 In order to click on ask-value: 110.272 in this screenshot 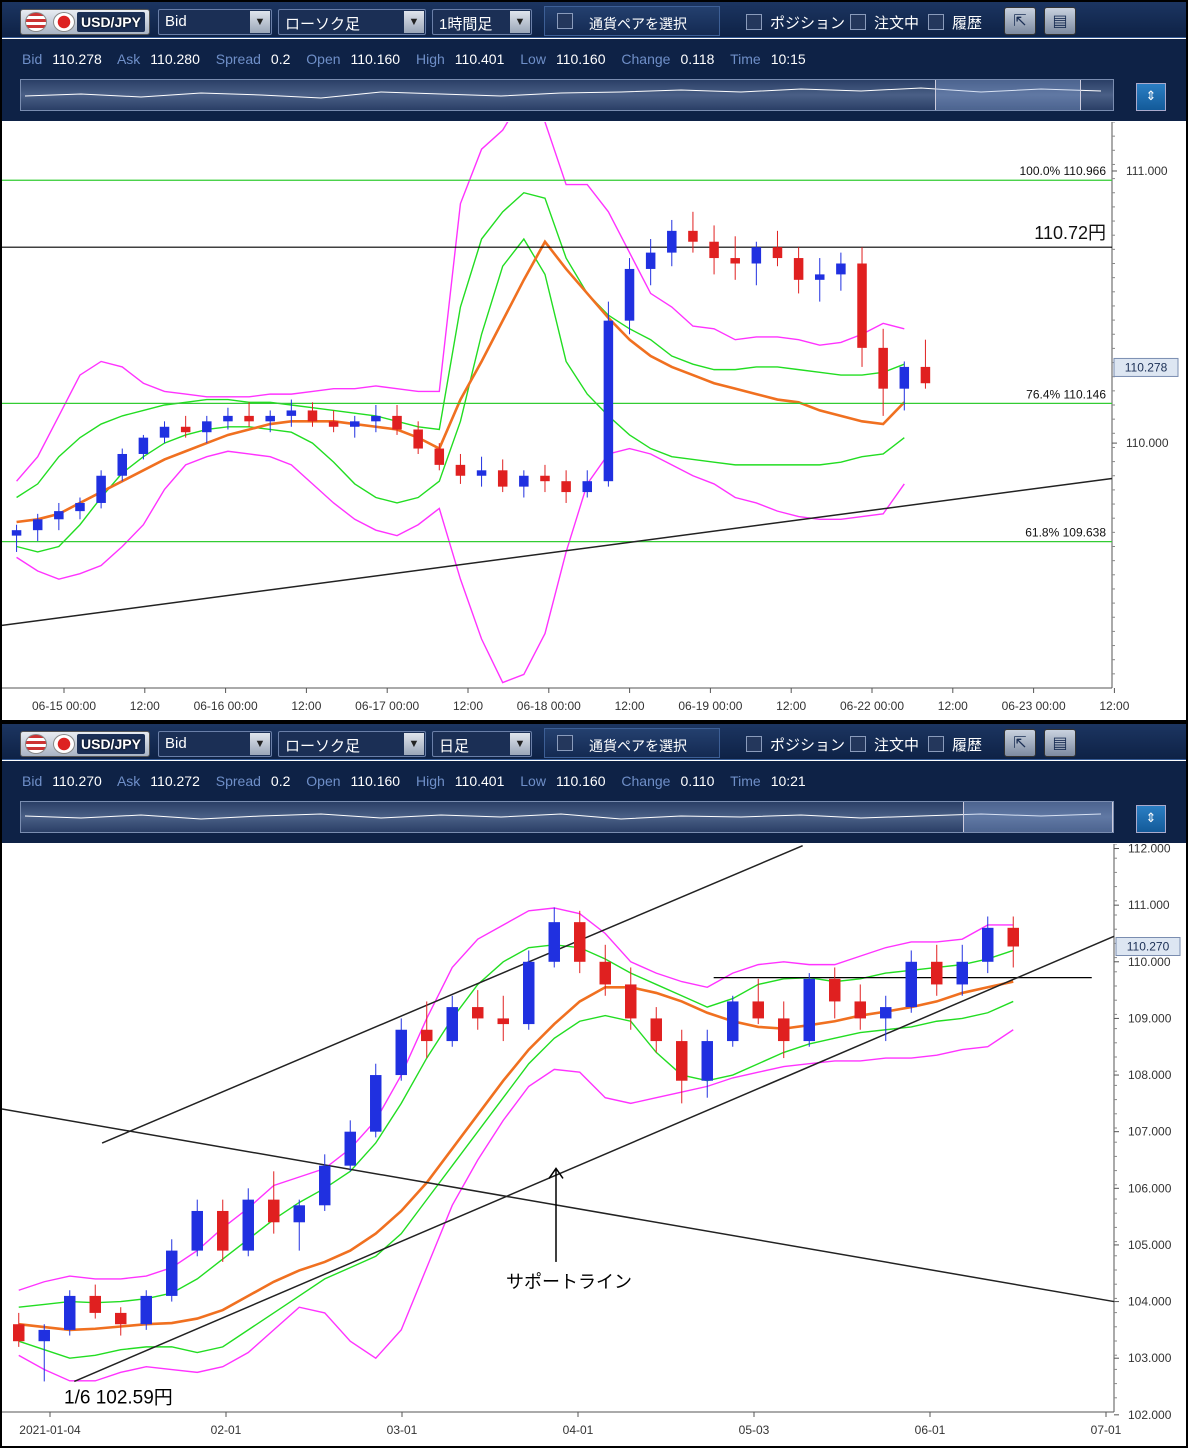, I will do `click(175, 781)`.